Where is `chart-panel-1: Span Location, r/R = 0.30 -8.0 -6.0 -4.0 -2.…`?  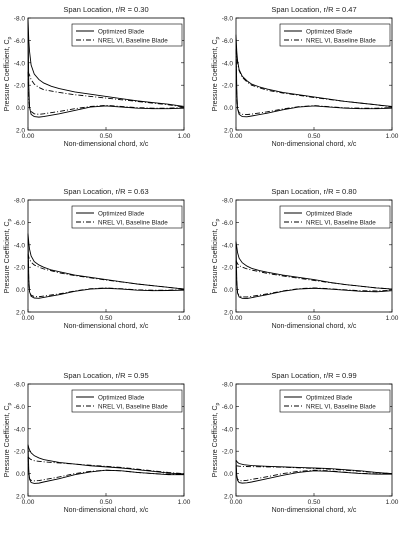
chart-panel-1: Span Location, r/R = 0.30 -8.0 -6.0 -4.0 -2.… is located at coordinates (97, 76).